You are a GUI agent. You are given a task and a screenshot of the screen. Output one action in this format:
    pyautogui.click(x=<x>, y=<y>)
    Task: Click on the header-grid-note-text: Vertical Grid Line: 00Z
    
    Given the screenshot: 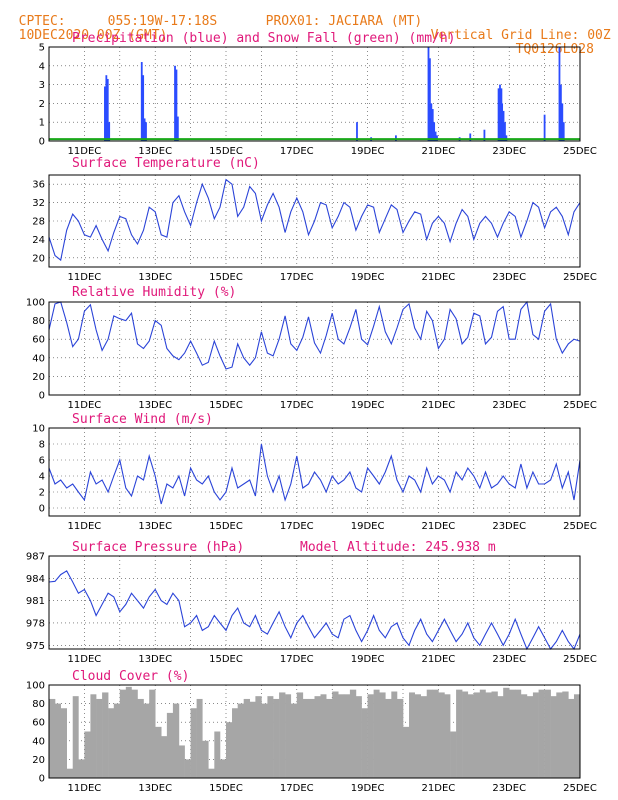 What is the action you would take?
    pyautogui.click(x=520, y=35)
    